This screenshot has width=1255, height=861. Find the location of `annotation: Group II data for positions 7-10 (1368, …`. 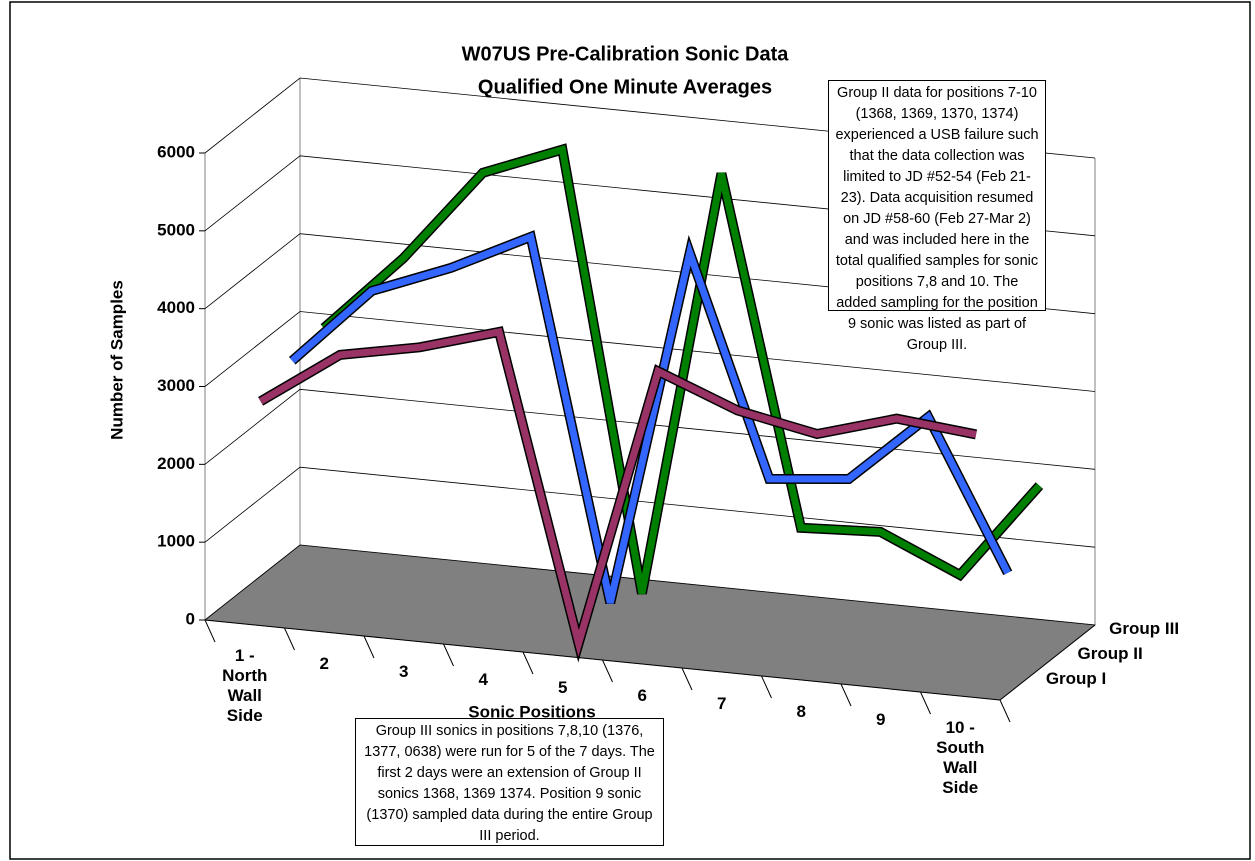

annotation: Group II data for positions 7-10 (1368, … is located at coordinates (937, 216).